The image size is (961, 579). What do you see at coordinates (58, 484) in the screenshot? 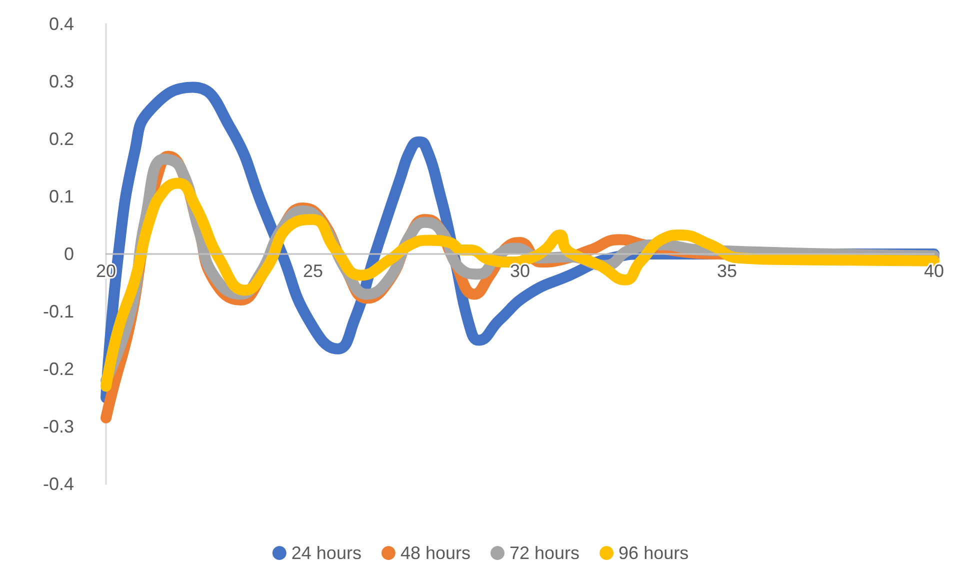
I see `y-tick-label: -0.4` at bounding box center [58, 484].